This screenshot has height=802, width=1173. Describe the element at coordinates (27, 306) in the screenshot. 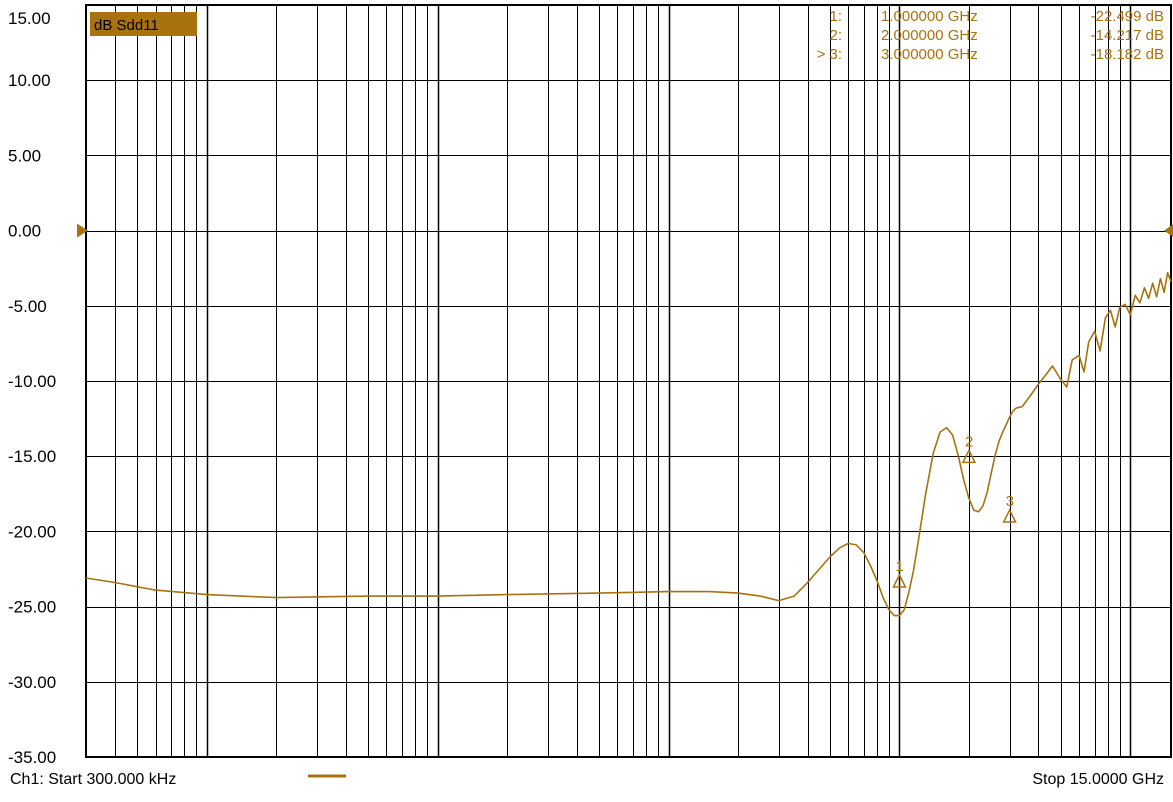

I see `y-tick-label: -5.00` at that location.